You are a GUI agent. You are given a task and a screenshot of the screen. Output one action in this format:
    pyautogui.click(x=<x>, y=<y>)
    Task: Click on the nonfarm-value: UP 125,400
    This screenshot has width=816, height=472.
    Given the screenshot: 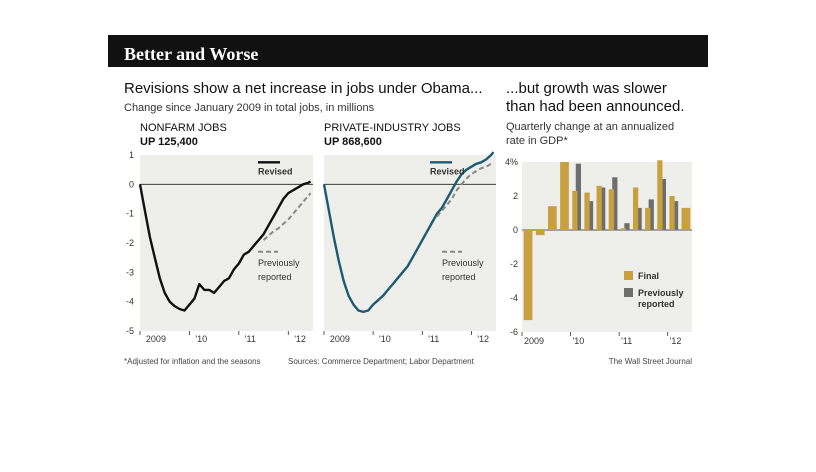 What is the action you would take?
    pyautogui.click(x=169, y=142)
    